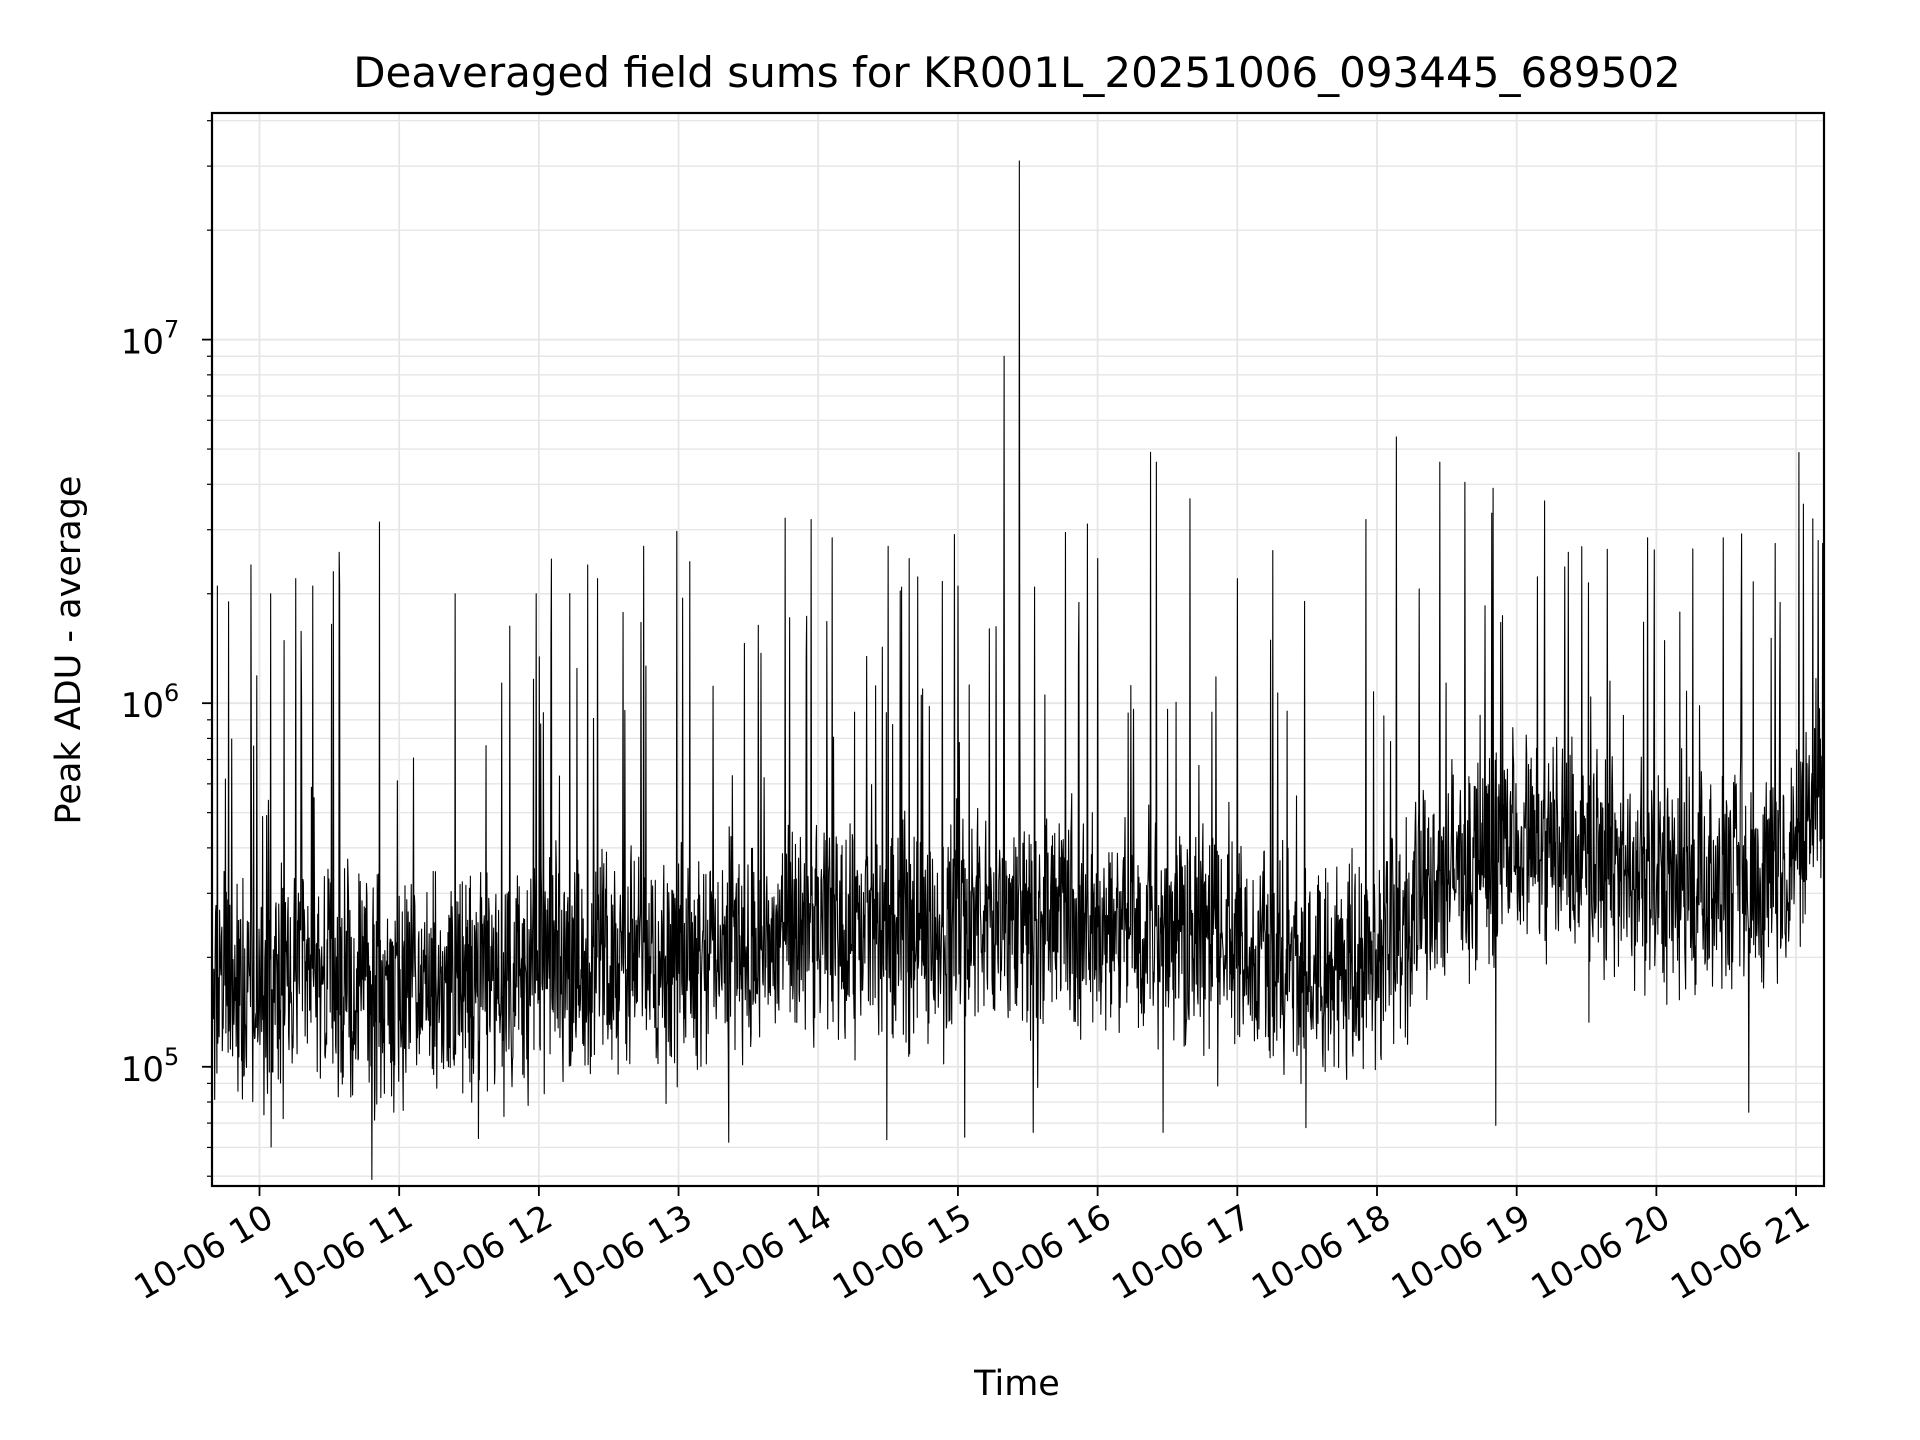 The height and width of the screenshot is (1440, 1920). I want to click on y-axis-label: Peak ADU - average, so click(69, 650).